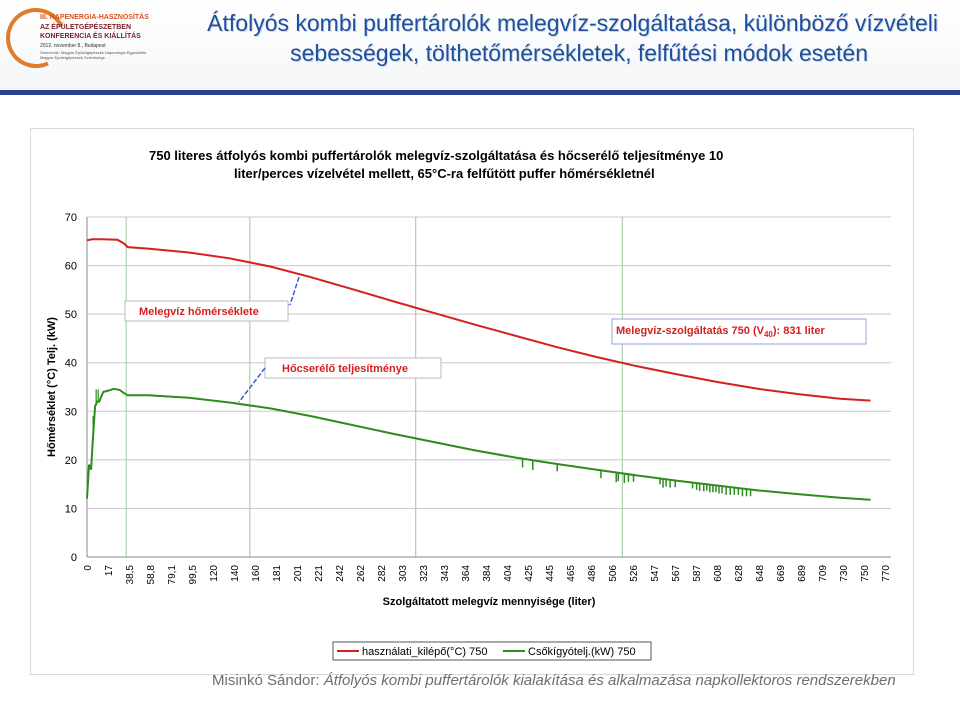 This screenshot has width=960, height=718. Describe the element at coordinates (71, 461) in the screenshot. I see `y-tick-20: 20` at that location.